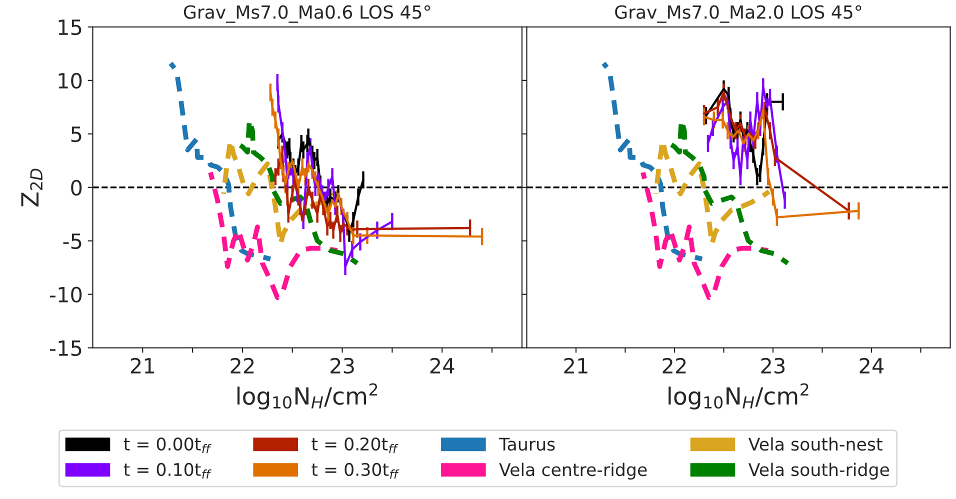  I want to click on y-tick-label: 10, so click(70, 80).